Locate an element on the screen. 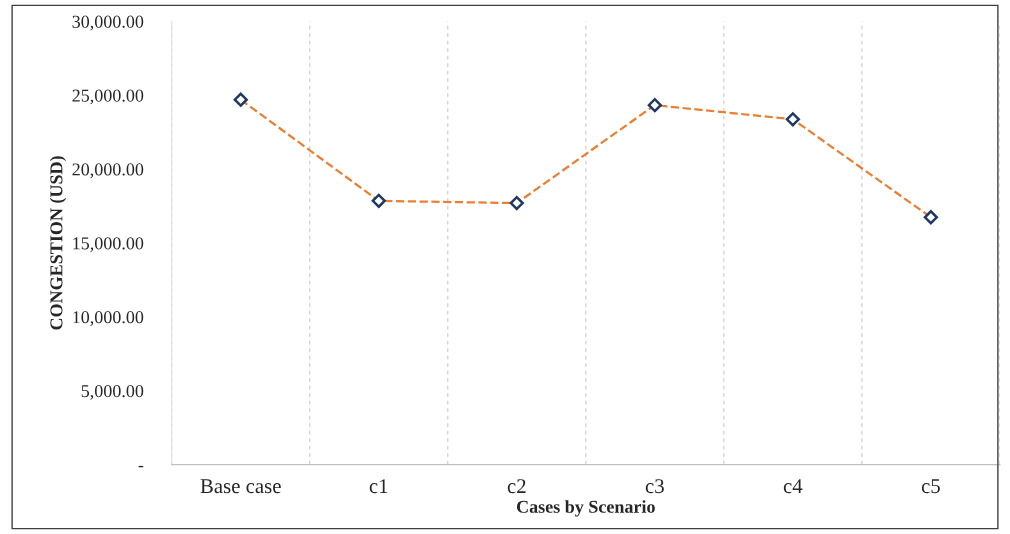 The image size is (1010, 534). y-tick-label: 5,000.00 is located at coordinates (112, 392).